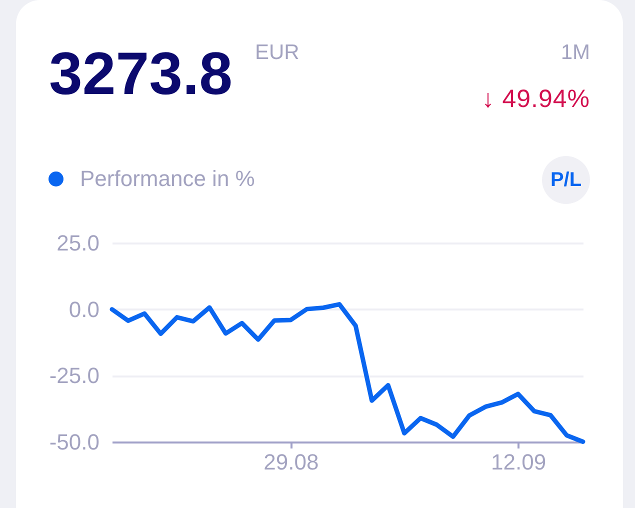  What do you see at coordinates (167, 178) in the screenshot?
I see `legend-label: Performance in %` at bounding box center [167, 178].